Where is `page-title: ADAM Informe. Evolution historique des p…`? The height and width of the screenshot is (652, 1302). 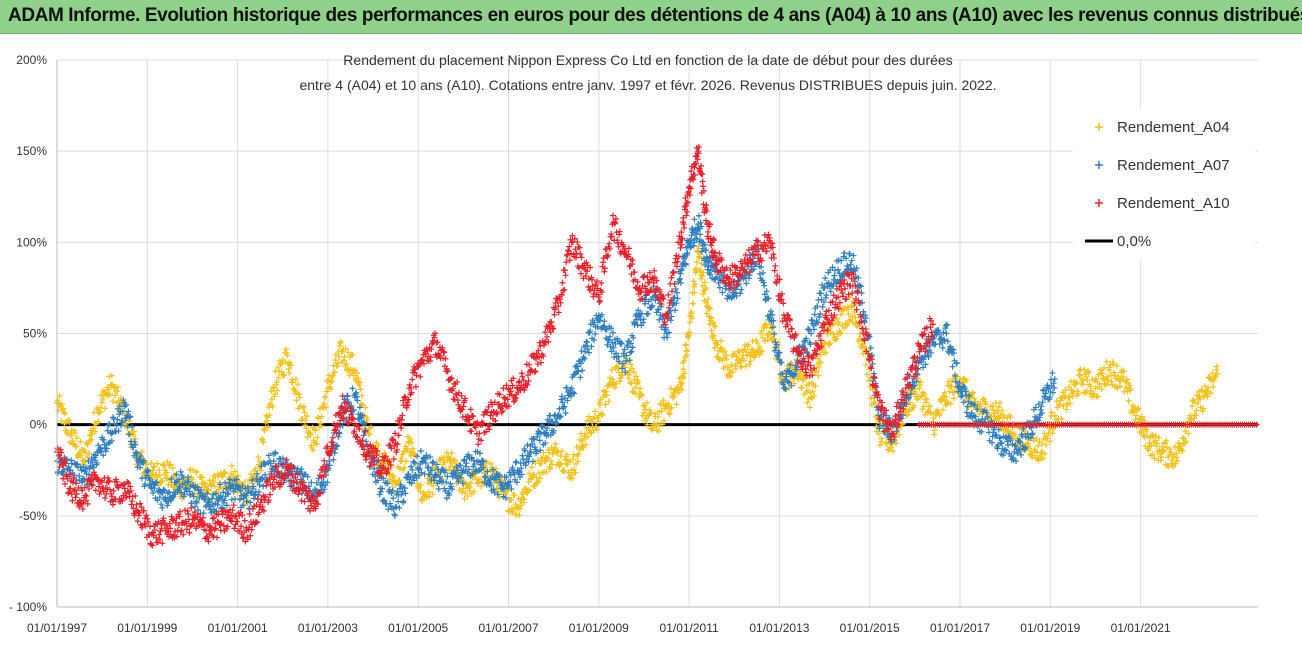 page-title: ADAM Informe. Evolution historique des p… is located at coordinates (655, 16).